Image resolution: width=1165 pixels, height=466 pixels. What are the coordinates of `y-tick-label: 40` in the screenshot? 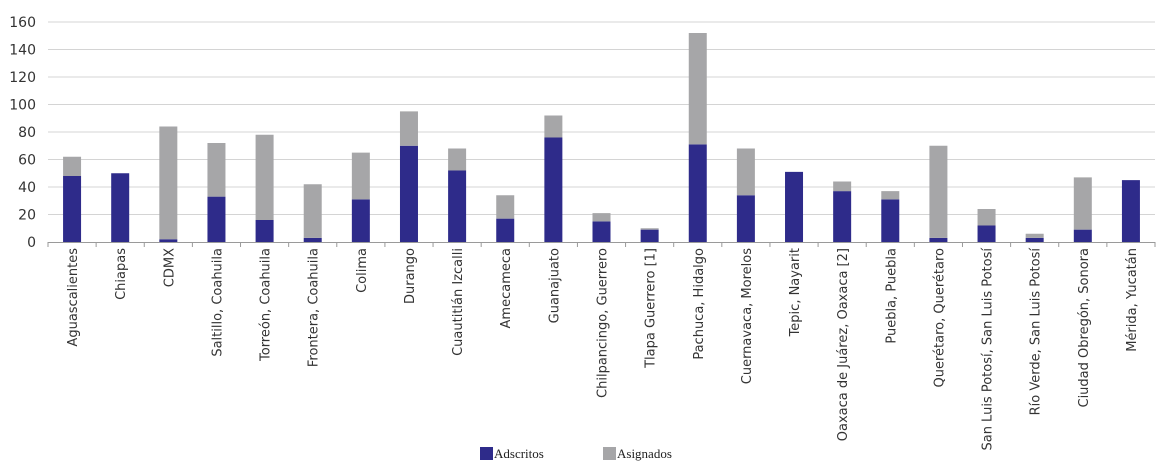 It's located at (27, 188).